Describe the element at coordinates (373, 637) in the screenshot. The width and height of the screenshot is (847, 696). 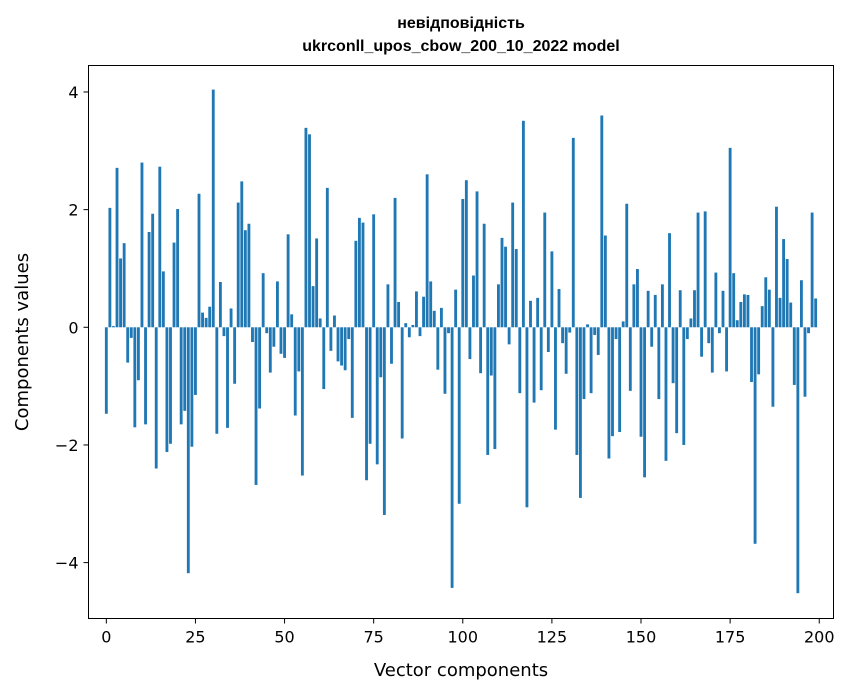
I see `x-tick-label: 75` at that location.